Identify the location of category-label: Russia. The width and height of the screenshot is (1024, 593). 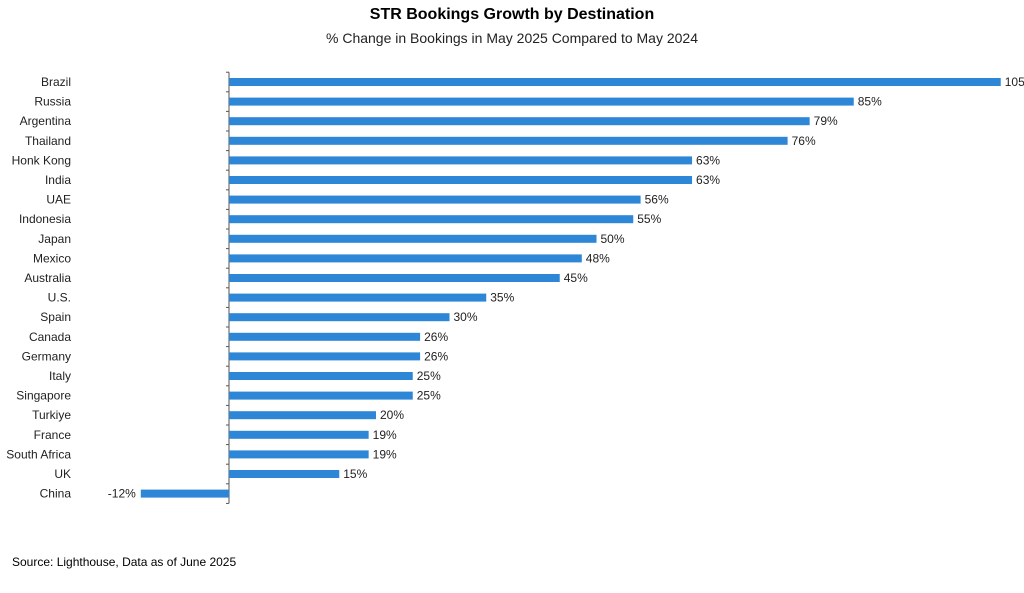
(52, 102).